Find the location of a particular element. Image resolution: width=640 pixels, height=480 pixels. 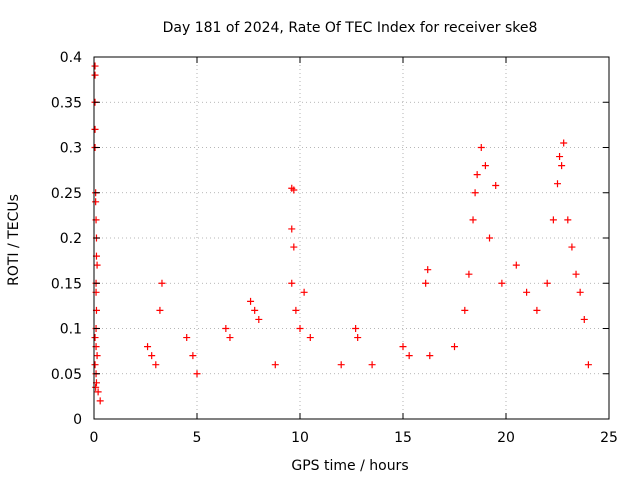

y-axis-label: ROTI / TECUs is located at coordinates (14, 240).